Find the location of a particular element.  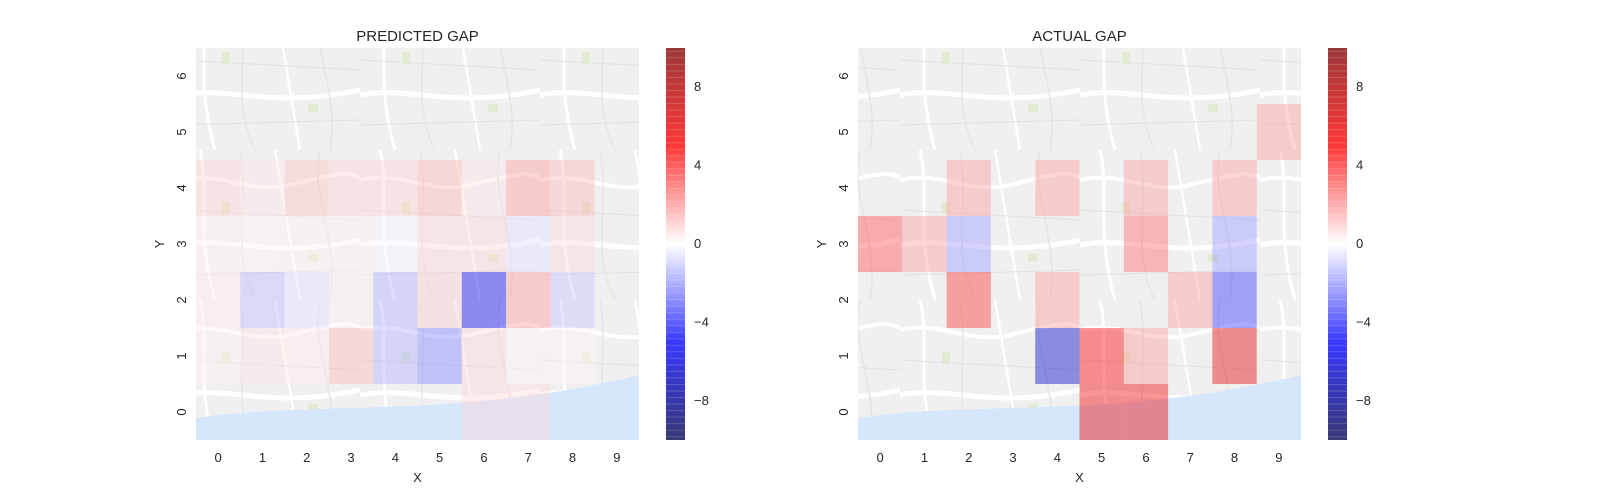

x-tick-label: 1 is located at coordinates (924, 457).